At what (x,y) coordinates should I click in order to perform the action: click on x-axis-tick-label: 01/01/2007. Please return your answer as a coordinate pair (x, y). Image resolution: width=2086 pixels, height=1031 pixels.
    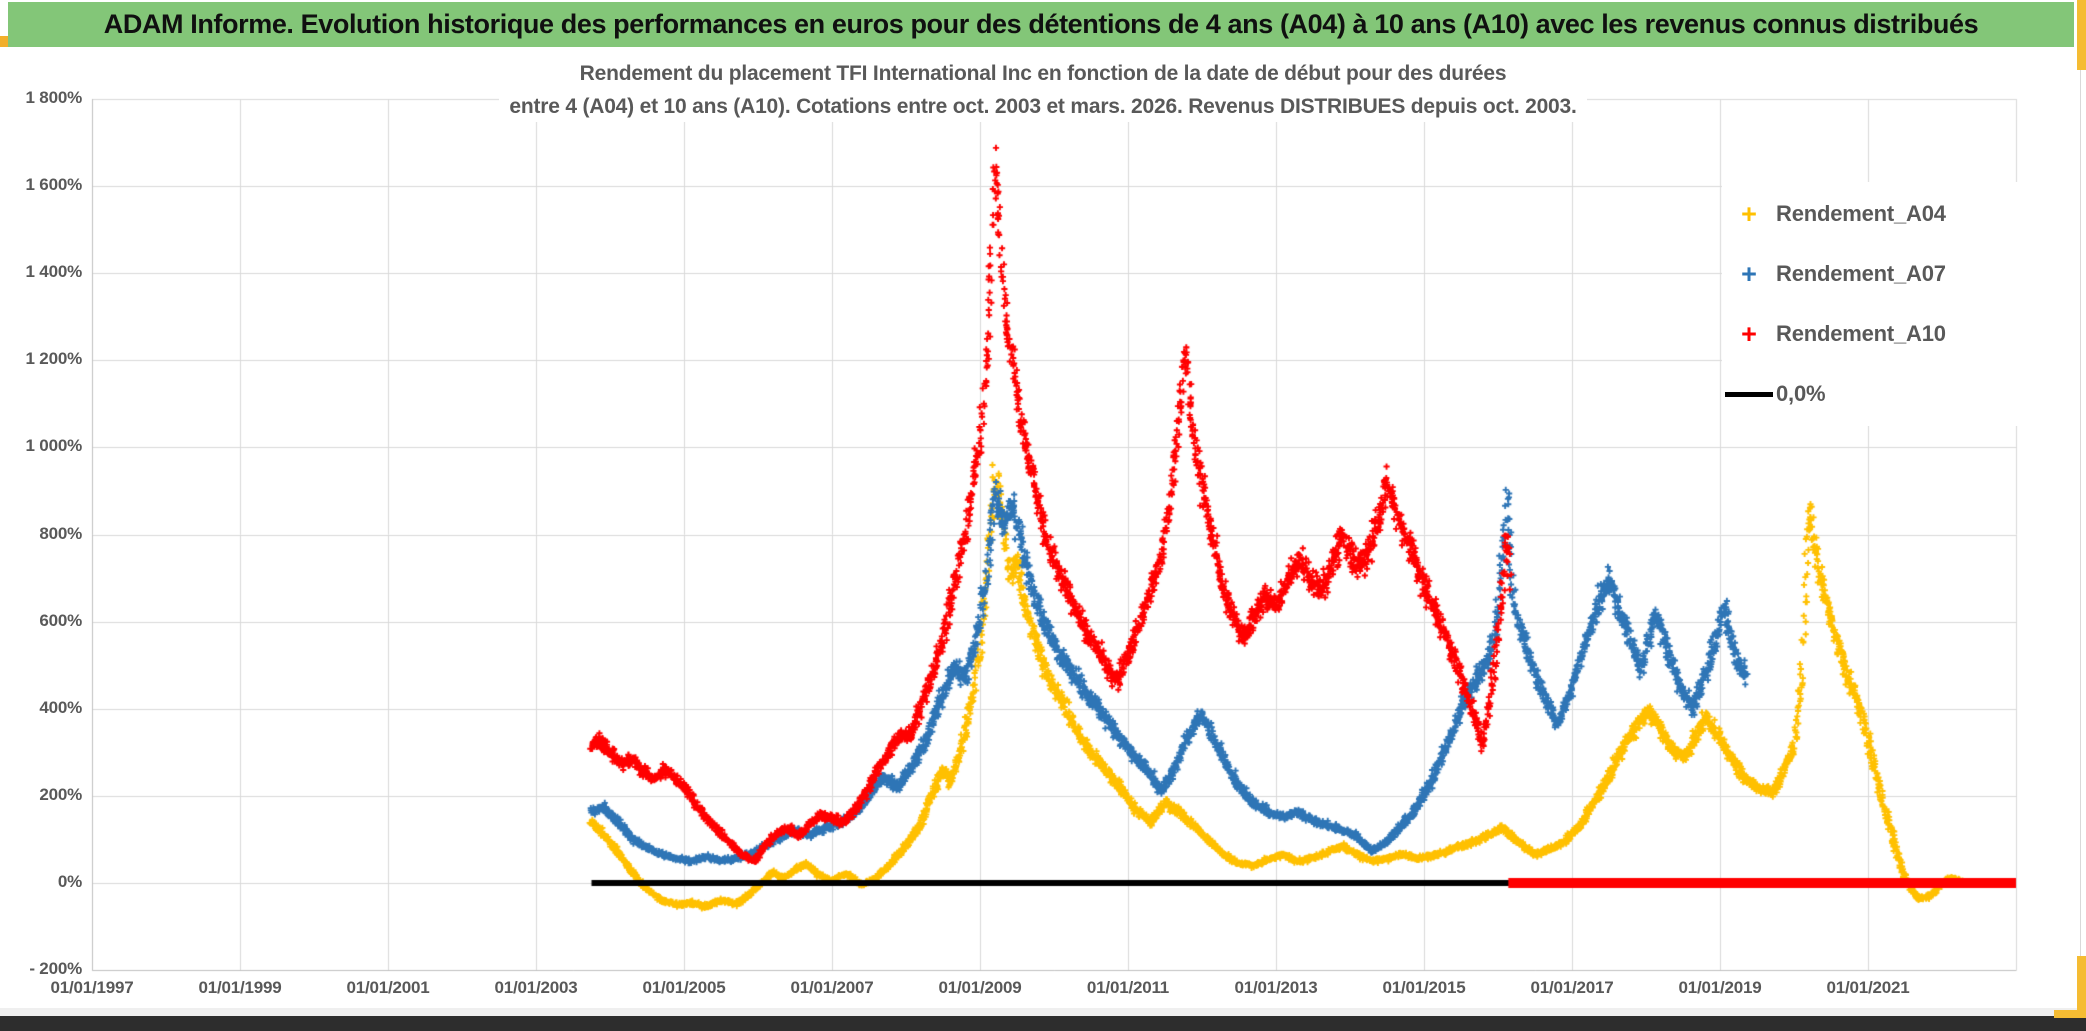
    Looking at the image, I should click on (832, 987).